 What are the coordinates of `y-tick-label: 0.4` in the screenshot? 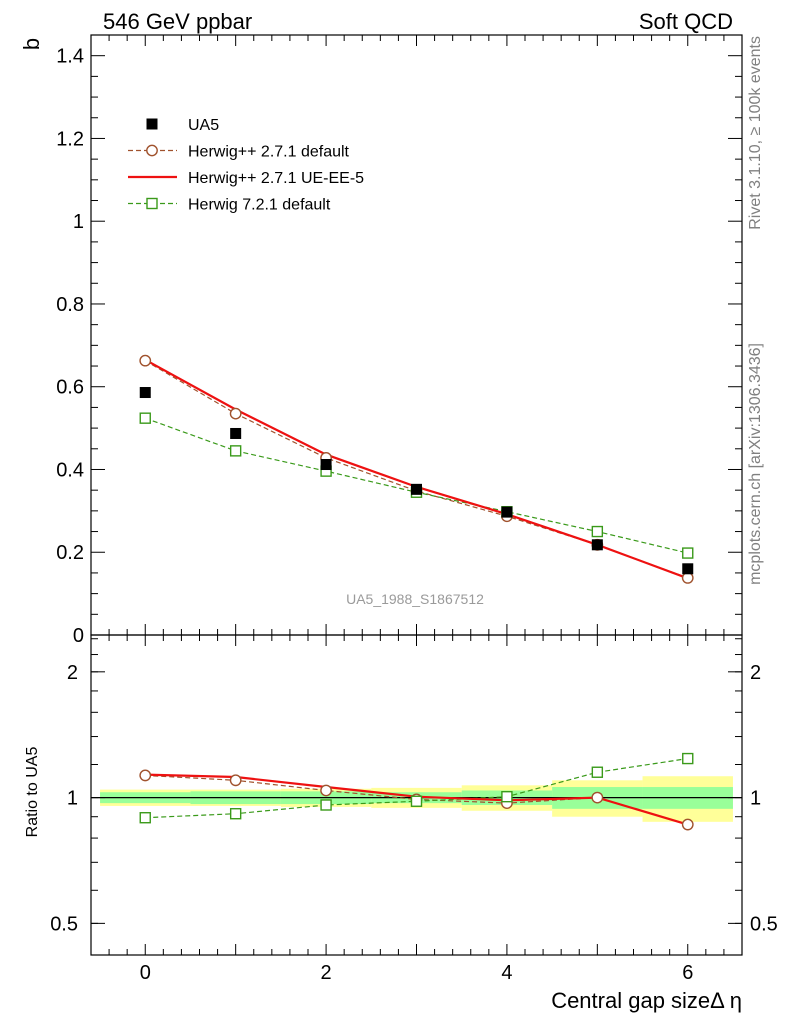 It's located at (70, 470).